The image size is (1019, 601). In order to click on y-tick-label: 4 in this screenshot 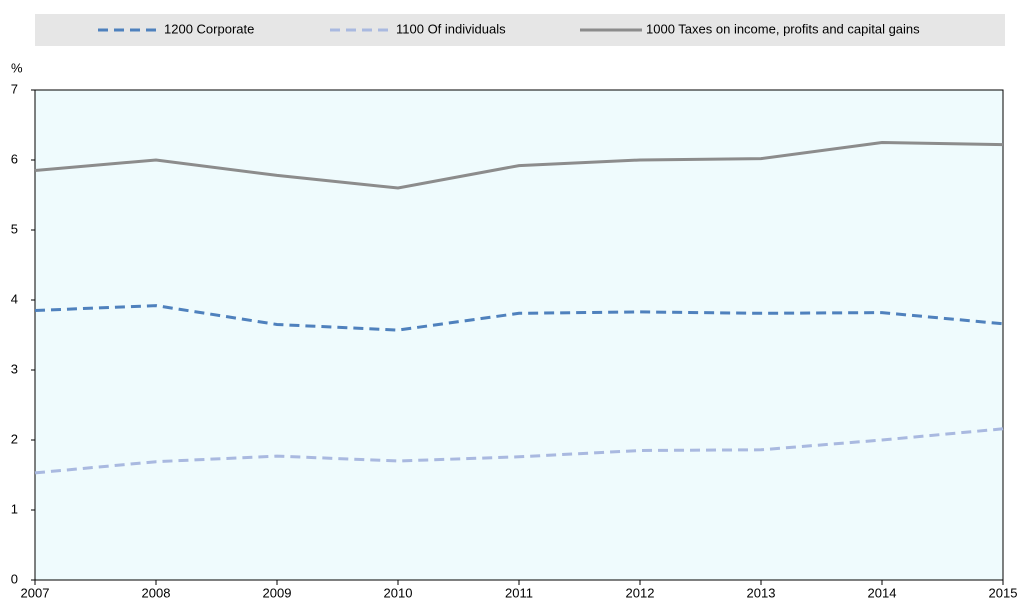, I will do `click(14, 298)`.